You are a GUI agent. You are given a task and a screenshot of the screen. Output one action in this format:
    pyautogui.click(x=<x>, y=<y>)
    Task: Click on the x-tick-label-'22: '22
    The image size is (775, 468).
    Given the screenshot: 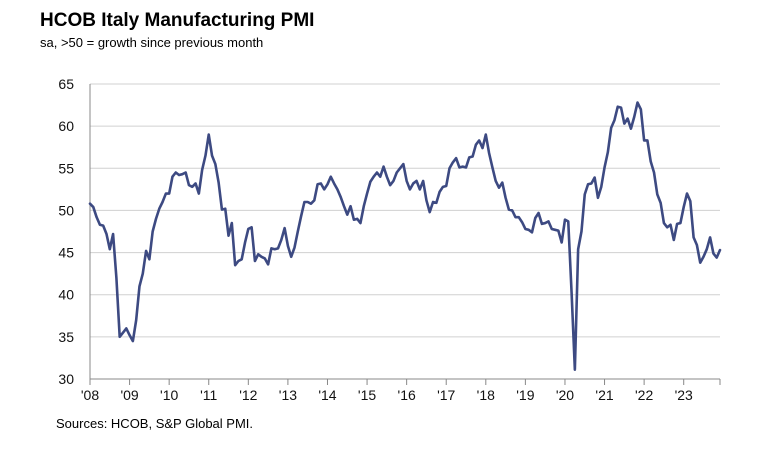 What is the action you would take?
    pyautogui.click(x=644, y=395)
    